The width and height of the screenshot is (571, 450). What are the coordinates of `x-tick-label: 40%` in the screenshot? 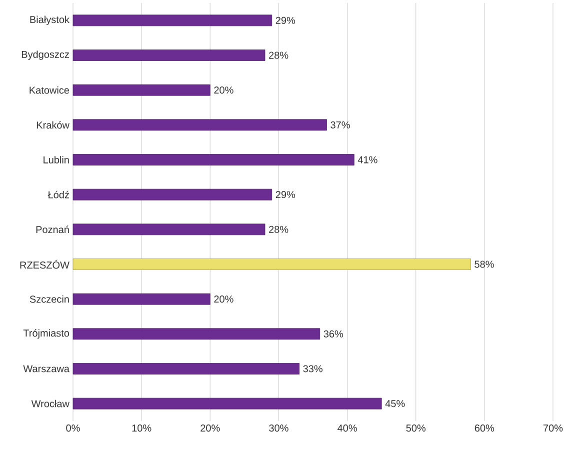 It's located at (347, 428).